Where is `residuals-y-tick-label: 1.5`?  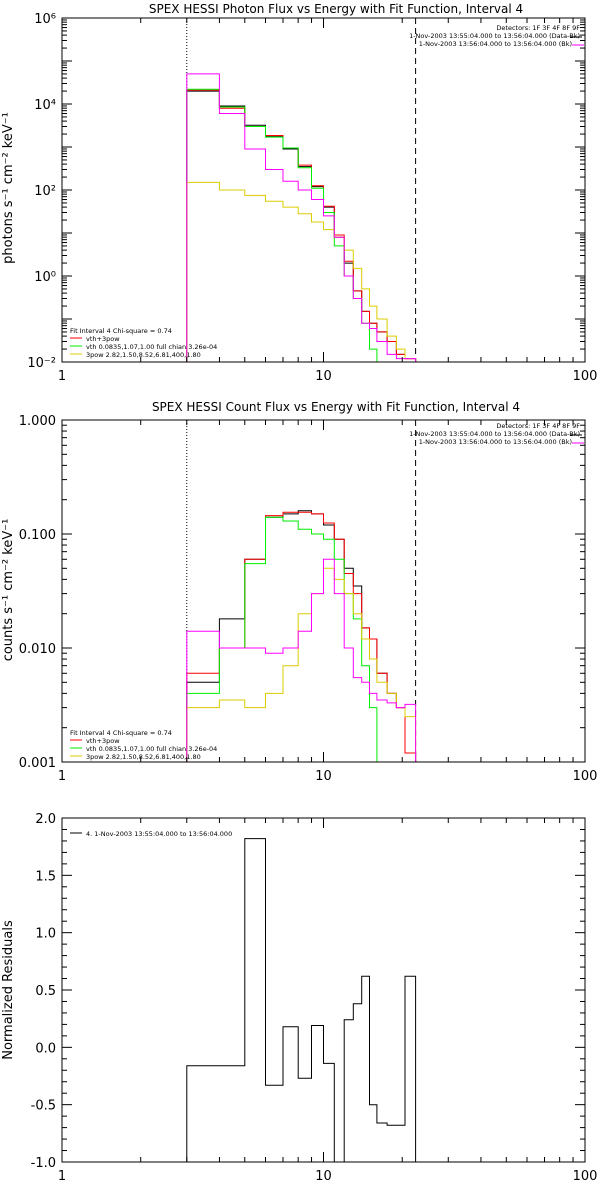
residuals-y-tick-label: 1.5 is located at coordinates (45, 876).